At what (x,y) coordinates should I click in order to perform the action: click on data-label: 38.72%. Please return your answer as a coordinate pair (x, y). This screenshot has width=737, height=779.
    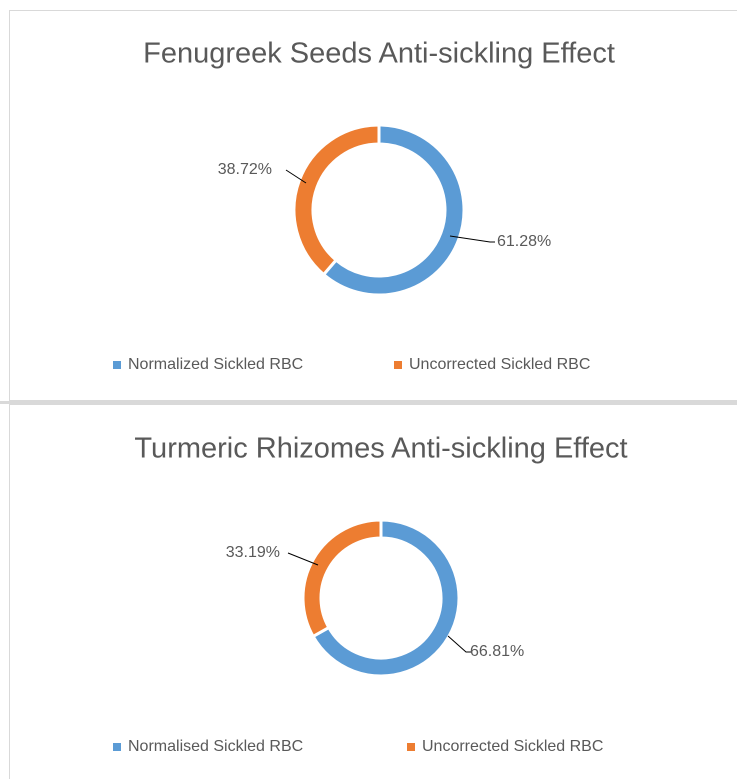
    Looking at the image, I should click on (245, 169).